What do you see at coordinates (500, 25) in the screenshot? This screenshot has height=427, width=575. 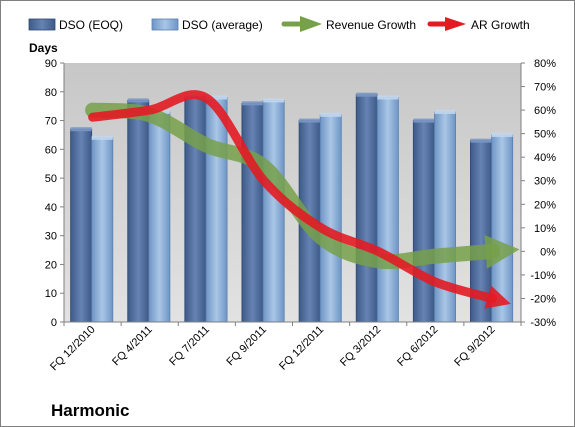 I see `legend-label-ar-growth: AR Growth` at bounding box center [500, 25].